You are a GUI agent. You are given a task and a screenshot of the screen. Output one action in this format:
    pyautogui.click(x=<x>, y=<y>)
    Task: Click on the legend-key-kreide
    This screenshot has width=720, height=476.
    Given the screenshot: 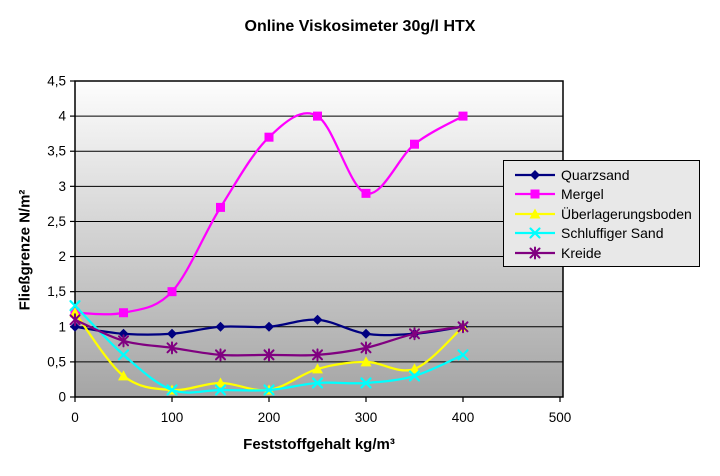 What is the action you would take?
    pyautogui.click(x=535, y=253)
    